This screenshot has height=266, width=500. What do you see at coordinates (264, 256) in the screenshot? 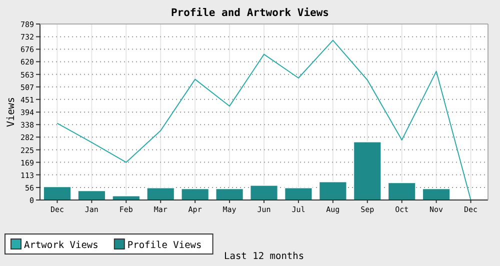
I see `text: Last 12 months` at bounding box center [264, 256].